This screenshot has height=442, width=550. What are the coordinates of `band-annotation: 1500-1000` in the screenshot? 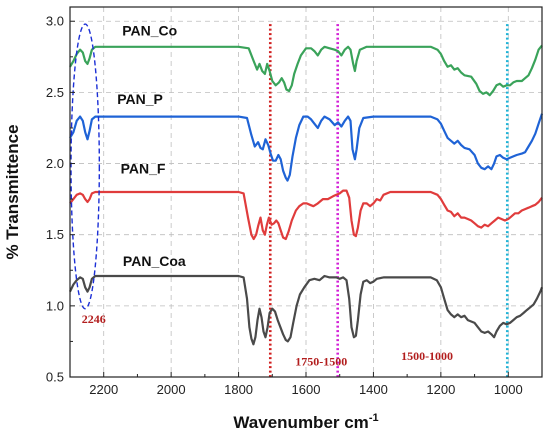 It's located at (427, 356).